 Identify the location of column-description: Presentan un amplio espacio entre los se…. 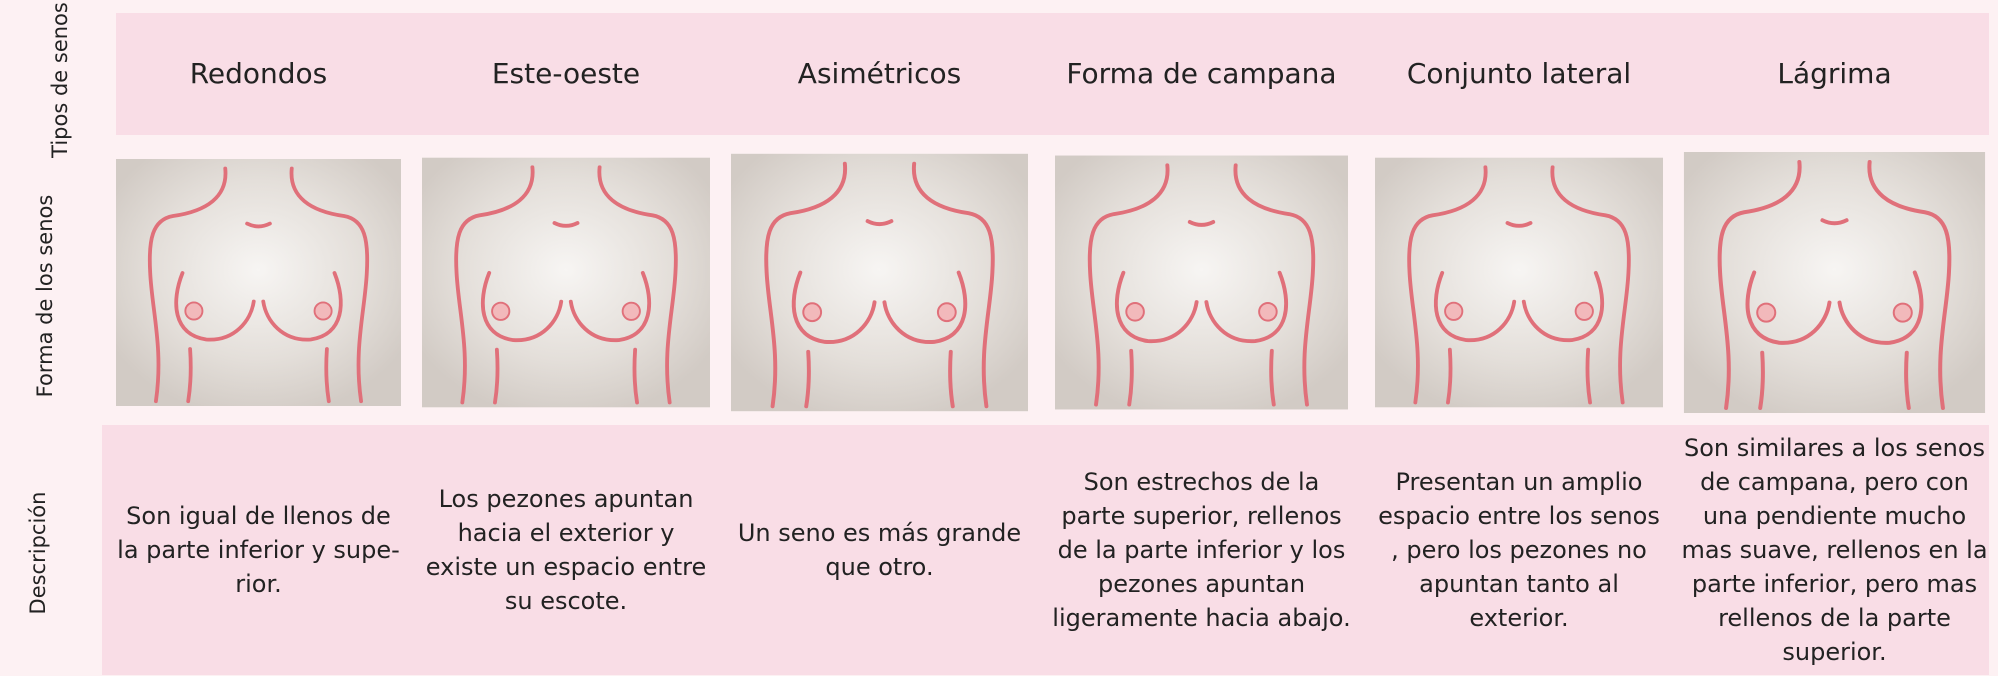
(1519, 550).